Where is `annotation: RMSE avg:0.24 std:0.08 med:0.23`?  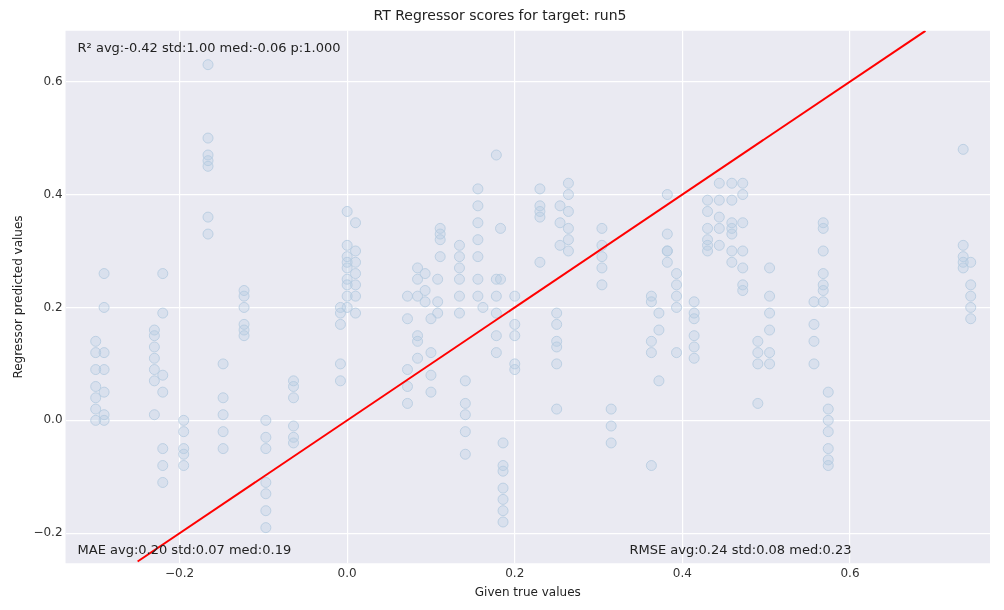 annotation: RMSE avg:0.24 std:0.08 med:0.23 is located at coordinates (740, 549).